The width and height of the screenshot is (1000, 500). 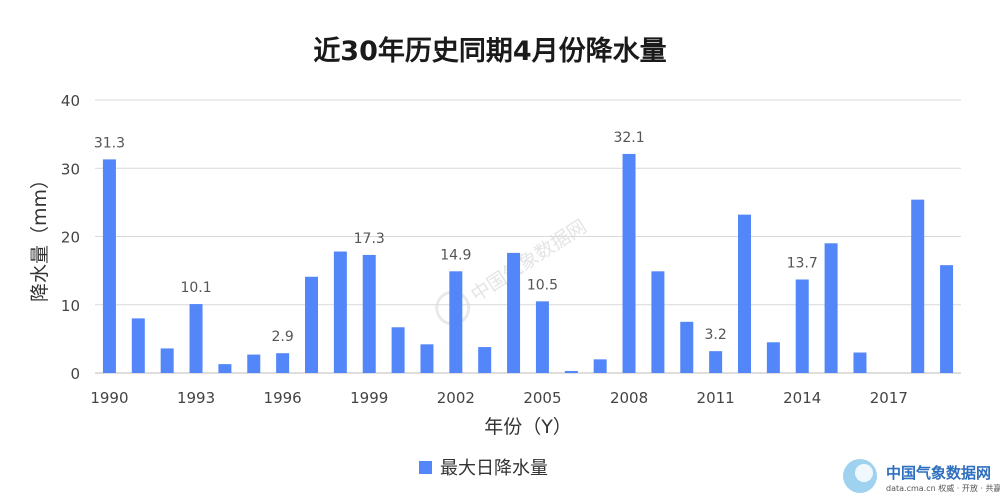 What do you see at coordinates (70, 101) in the screenshot?
I see `y-tick-label: 40` at bounding box center [70, 101].